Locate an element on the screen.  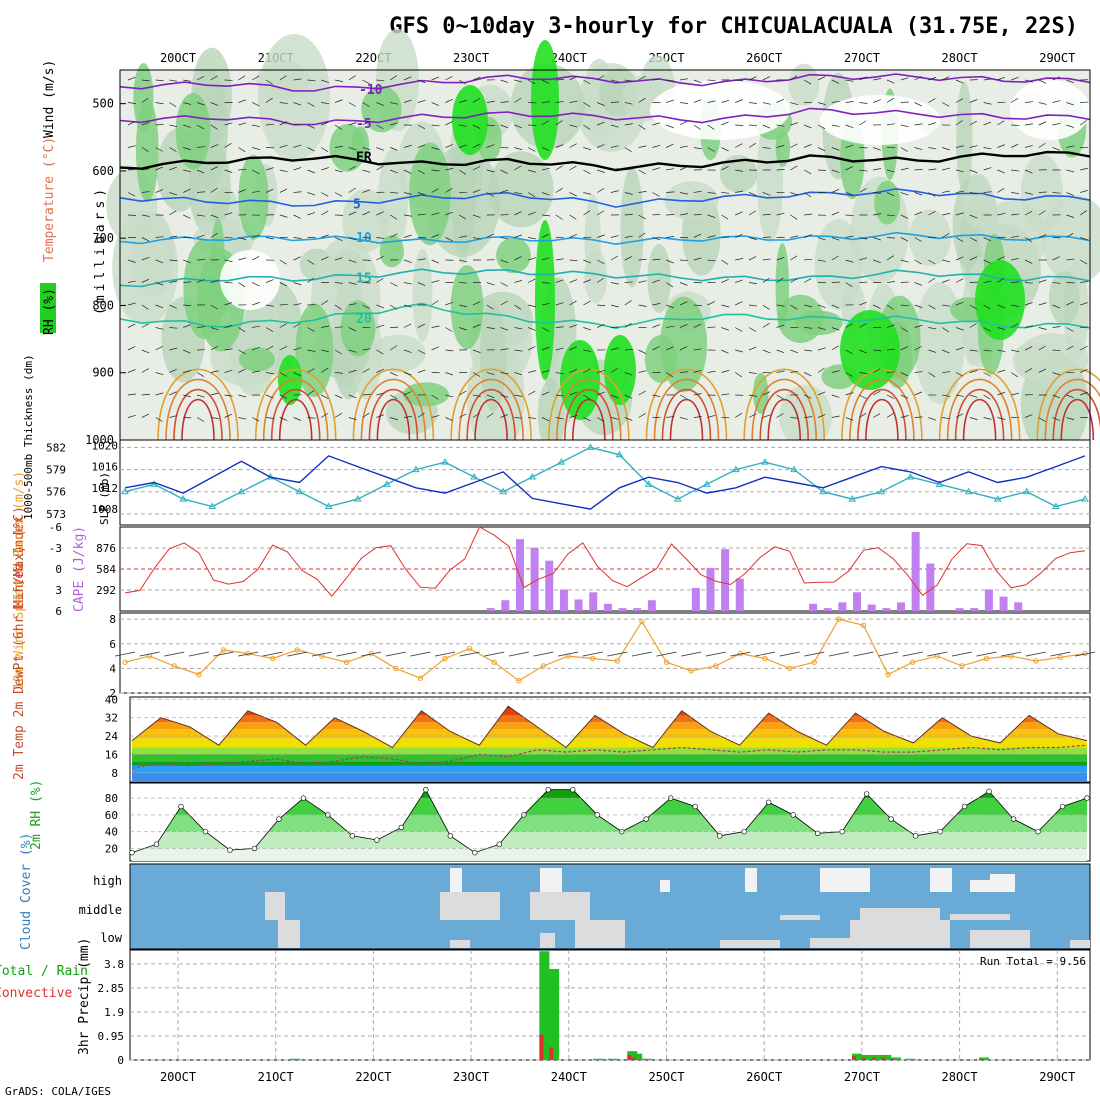
temp-tick-label: 40 is located at coordinates (111, 699).